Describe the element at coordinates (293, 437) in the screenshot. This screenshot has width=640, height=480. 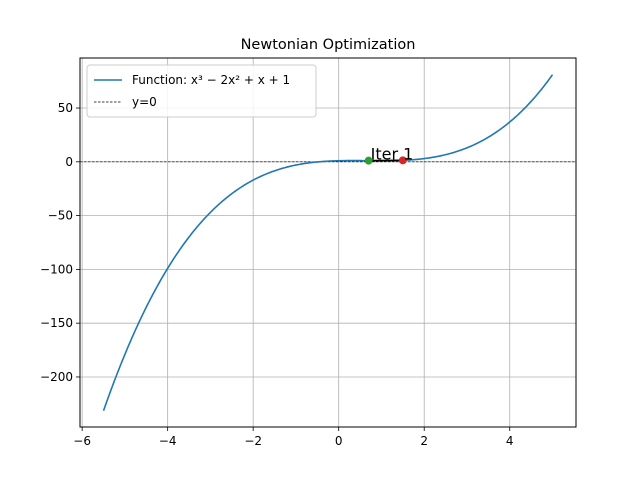
I see `x-axis-ticks: −6 −4 −2 0 2 4` at that location.